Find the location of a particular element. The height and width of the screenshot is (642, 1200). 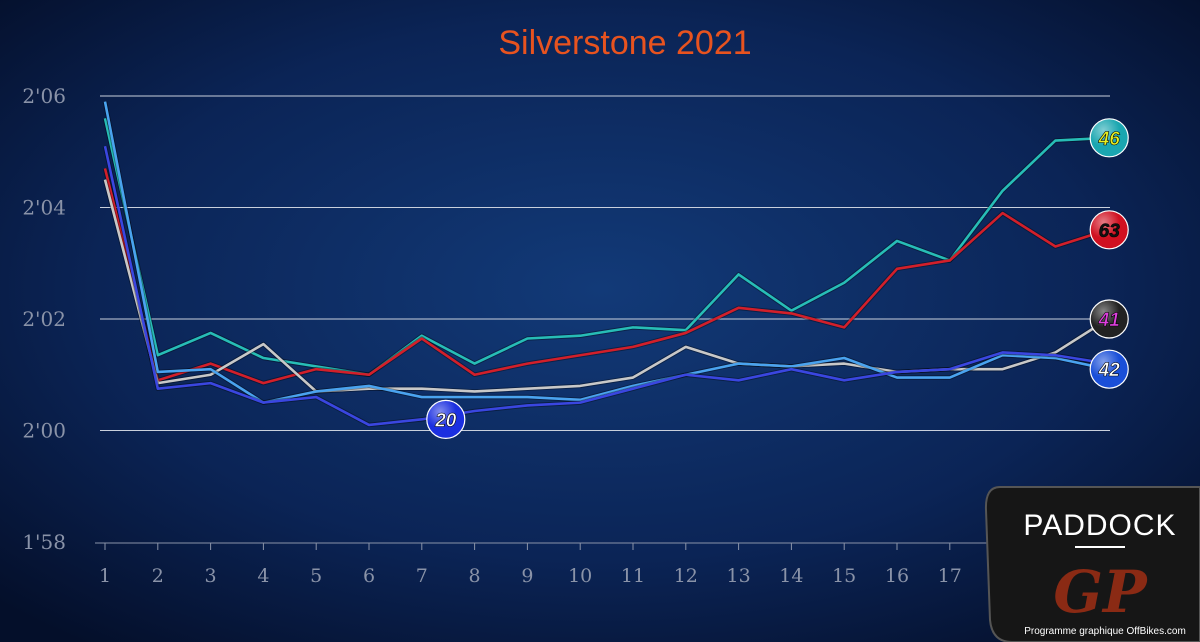

logo-paddock-text: PADDOCK is located at coordinates (1099, 525).